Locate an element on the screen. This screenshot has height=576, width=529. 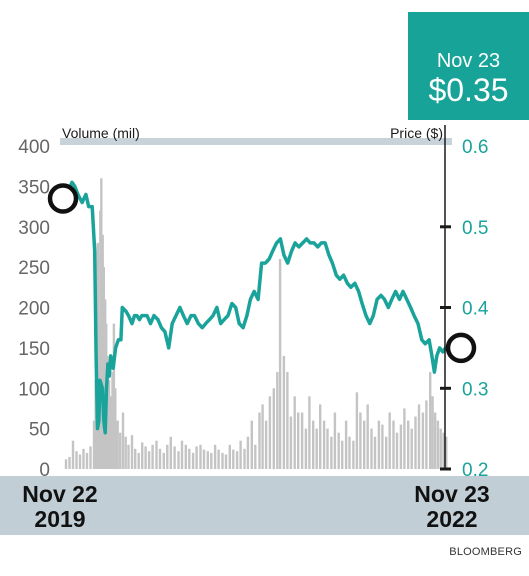
left-tick-label: 150 is located at coordinates (34, 349).